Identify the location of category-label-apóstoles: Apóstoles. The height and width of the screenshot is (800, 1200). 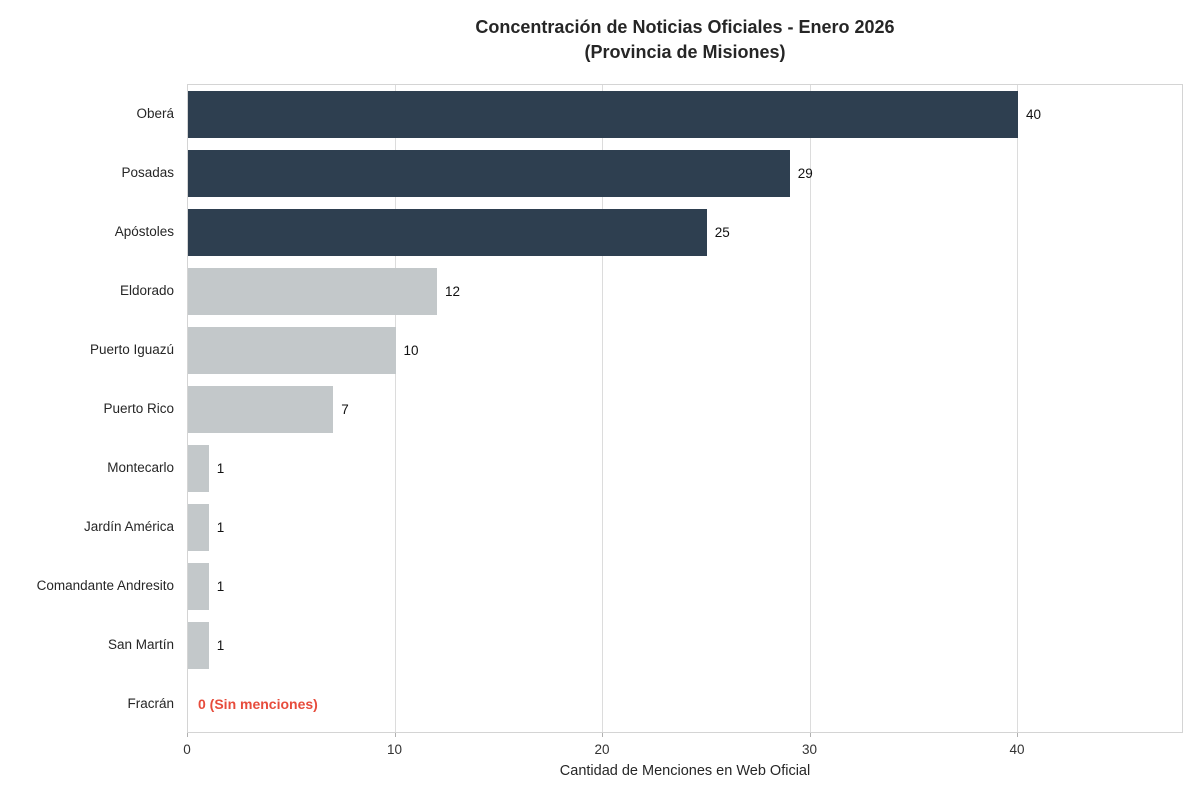
(144, 231).